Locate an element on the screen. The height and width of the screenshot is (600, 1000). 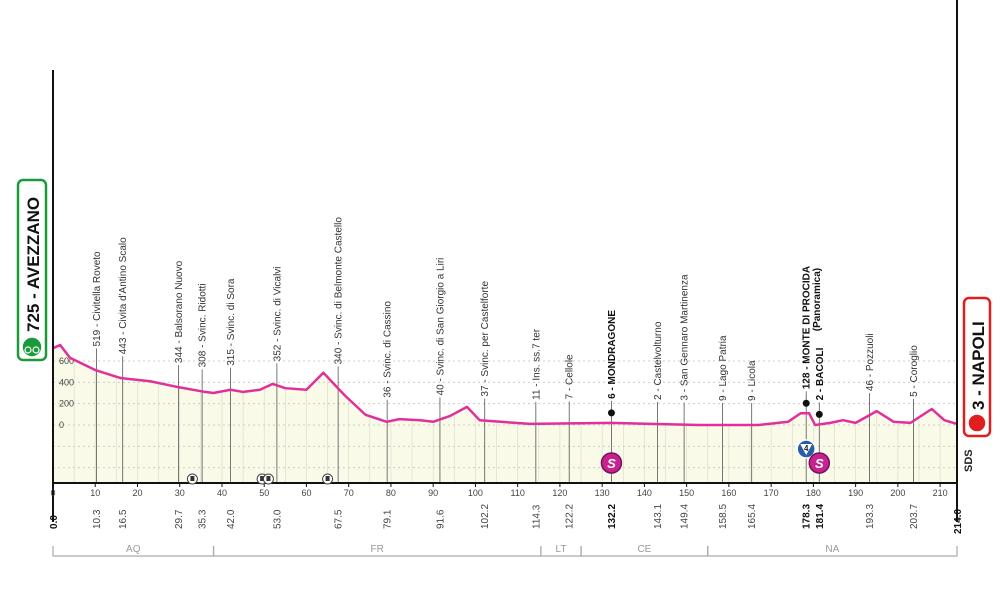
province-label: CE is located at coordinates (644, 549).